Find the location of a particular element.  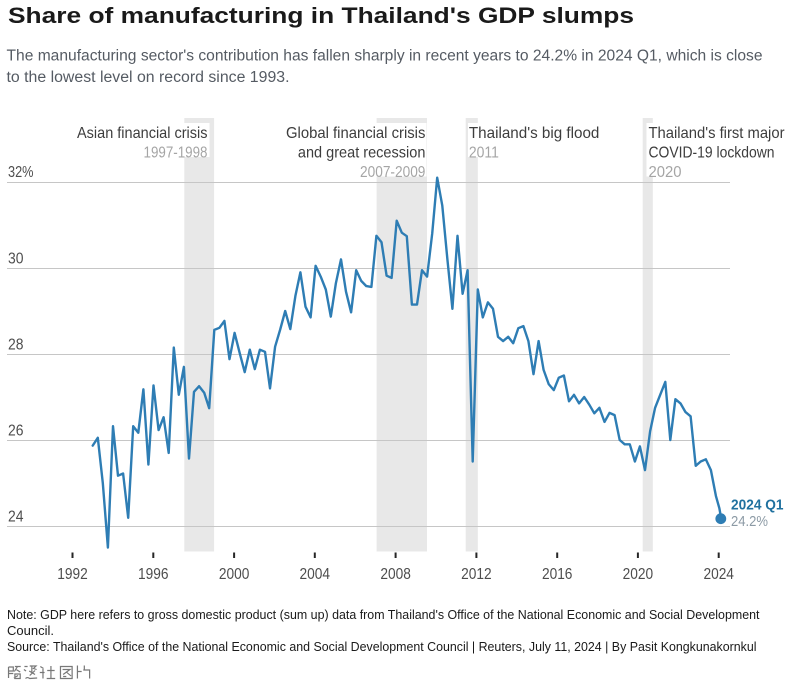

svg-text: COVID-19 lockdown is located at coordinates (712, 153).